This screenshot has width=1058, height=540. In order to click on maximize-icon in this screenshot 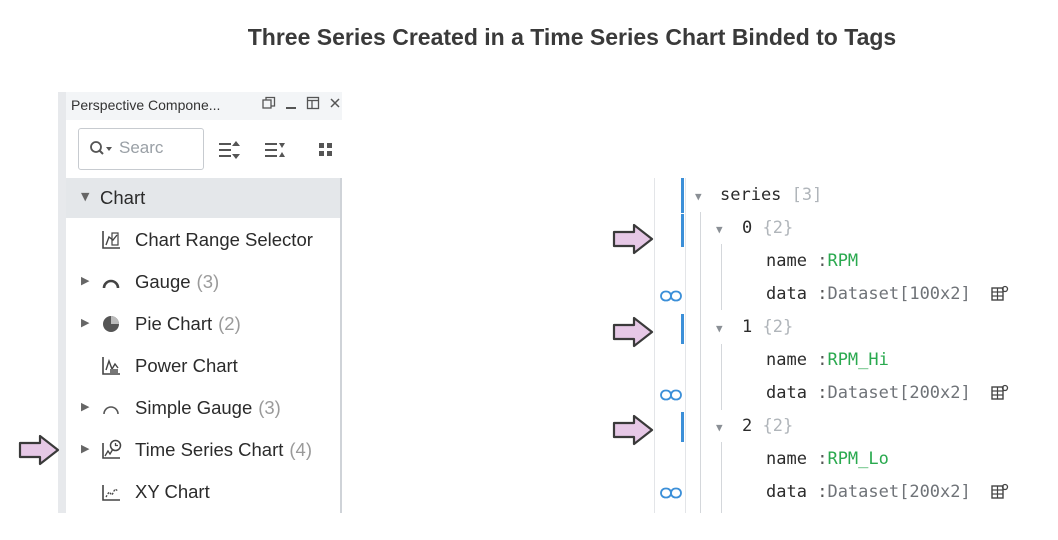, I will do `click(313, 105)`.